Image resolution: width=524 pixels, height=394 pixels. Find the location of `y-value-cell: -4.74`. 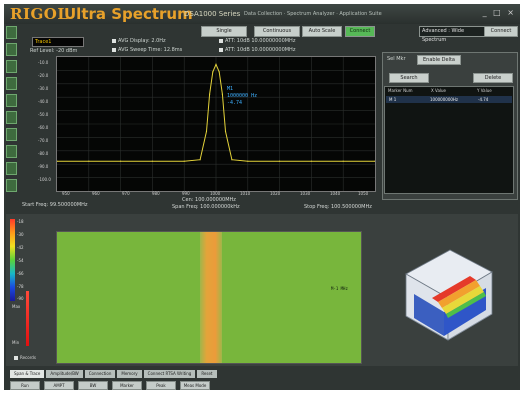

y-value-cell: -4.74 is located at coordinates (483, 99).